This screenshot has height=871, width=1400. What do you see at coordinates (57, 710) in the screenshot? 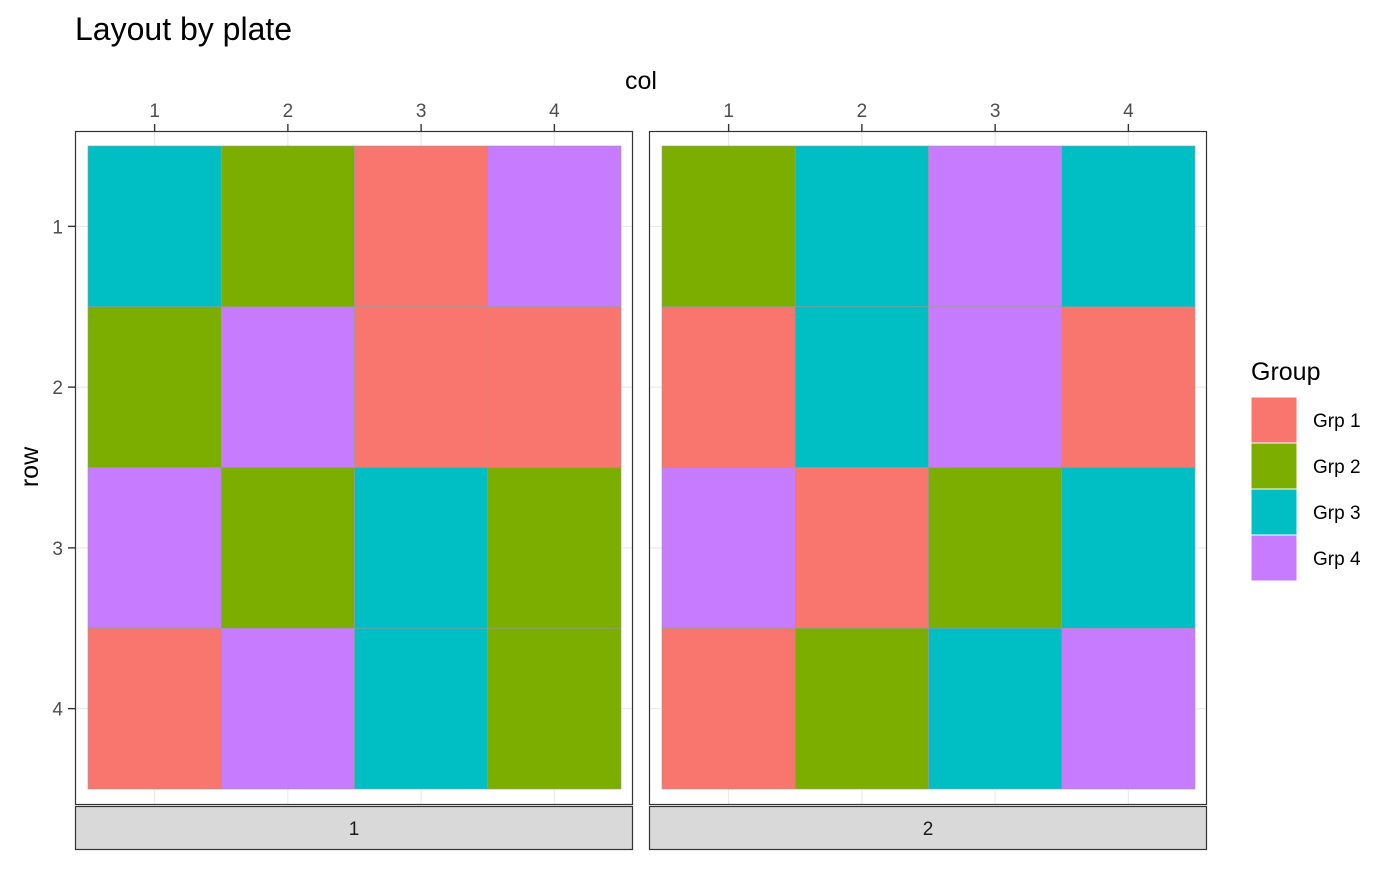
I see `y-tick-label: 4` at bounding box center [57, 710].